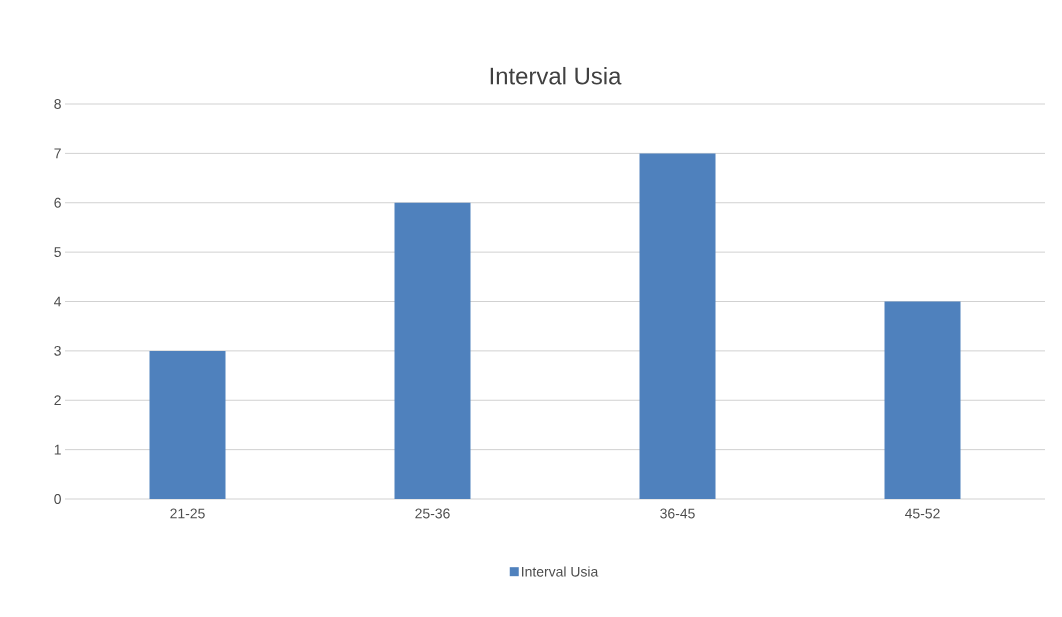 This screenshot has height=617, width=1062. I want to click on x-tick-label: 45-52, so click(922, 513).